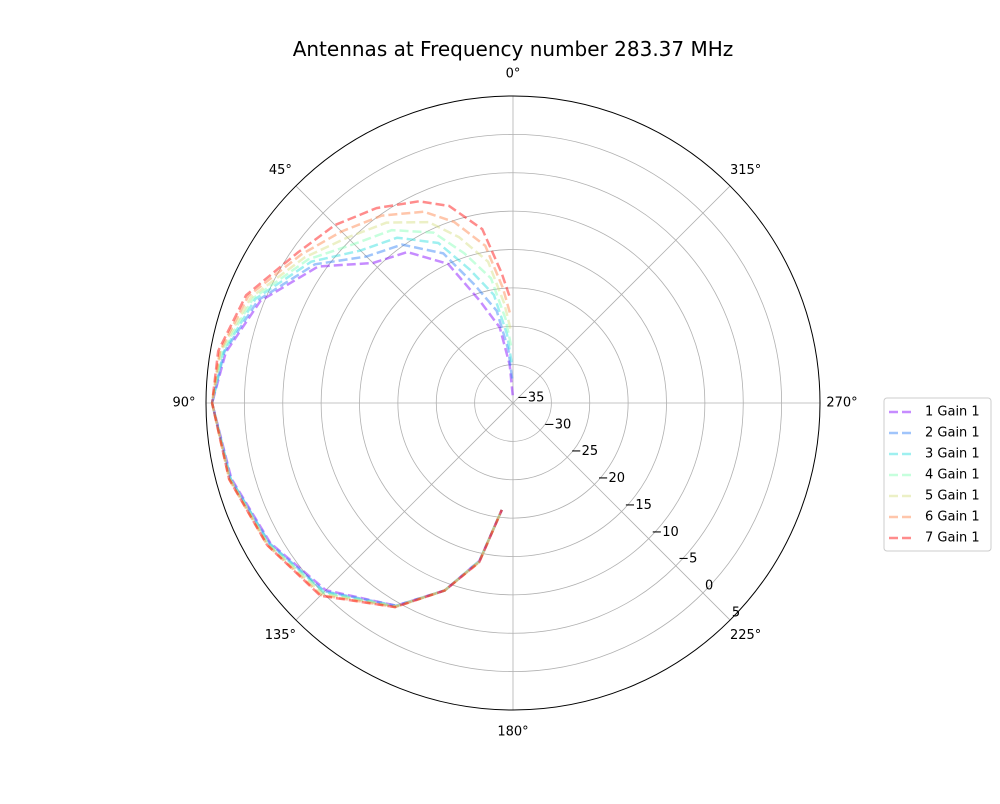 This screenshot has width=1000, height=804. Describe the element at coordinates (745, 170) in the screenshot. I see `theta-tick-label: 315°` at that location.